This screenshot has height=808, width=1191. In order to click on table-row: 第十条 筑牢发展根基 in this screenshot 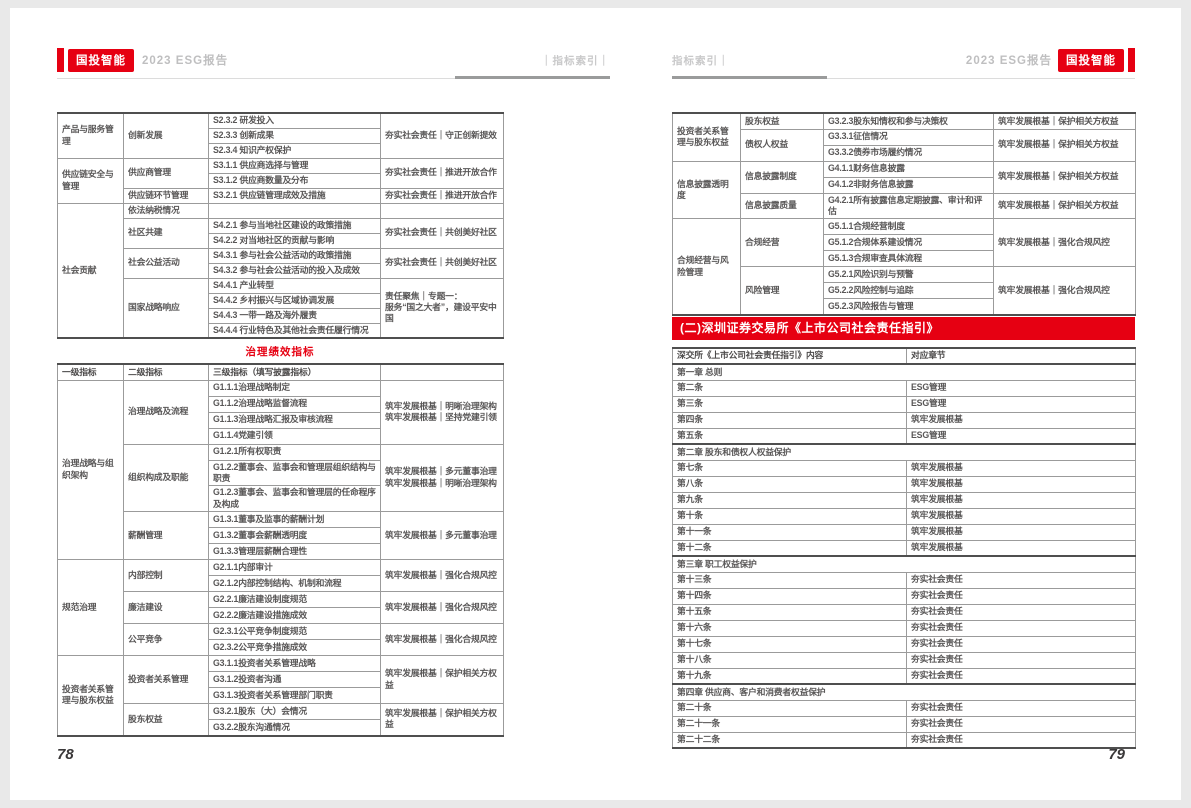, I will do `click(904, 516)`.